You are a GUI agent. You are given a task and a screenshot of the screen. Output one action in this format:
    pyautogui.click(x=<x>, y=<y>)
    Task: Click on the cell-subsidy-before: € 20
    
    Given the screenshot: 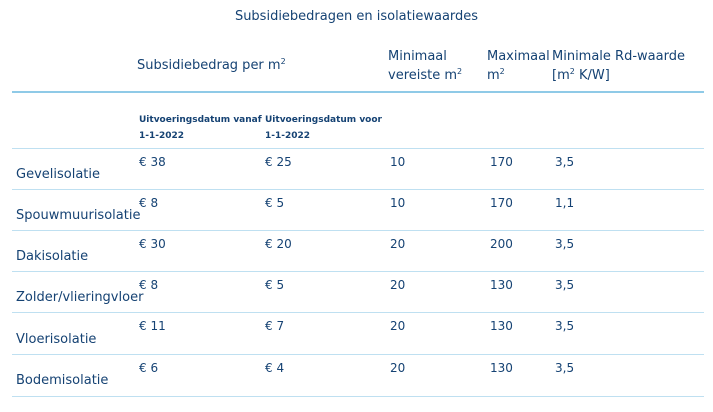 What is the action you would take?
    pyautogui.click(x=278, y=244)
    